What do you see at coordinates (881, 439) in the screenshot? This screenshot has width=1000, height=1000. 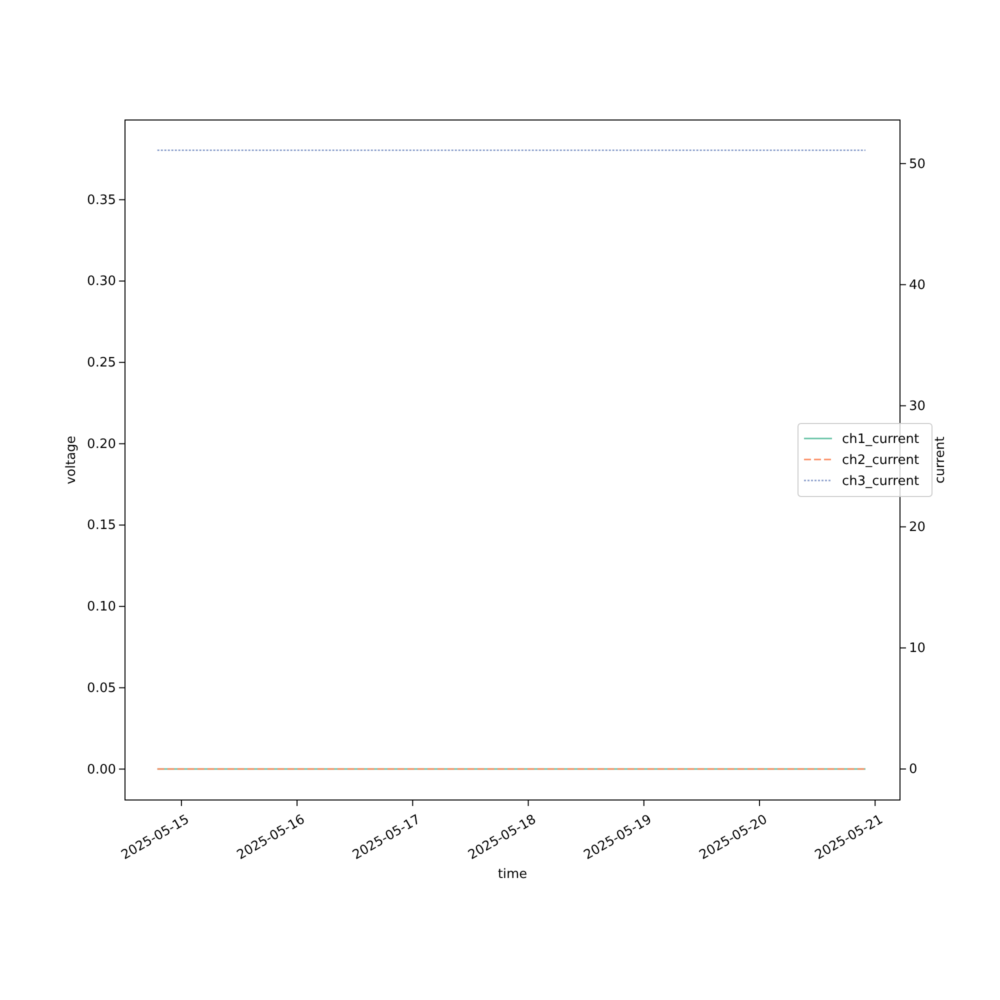 I see `legend-label: ch1_current` at bounding box center [881, 439].